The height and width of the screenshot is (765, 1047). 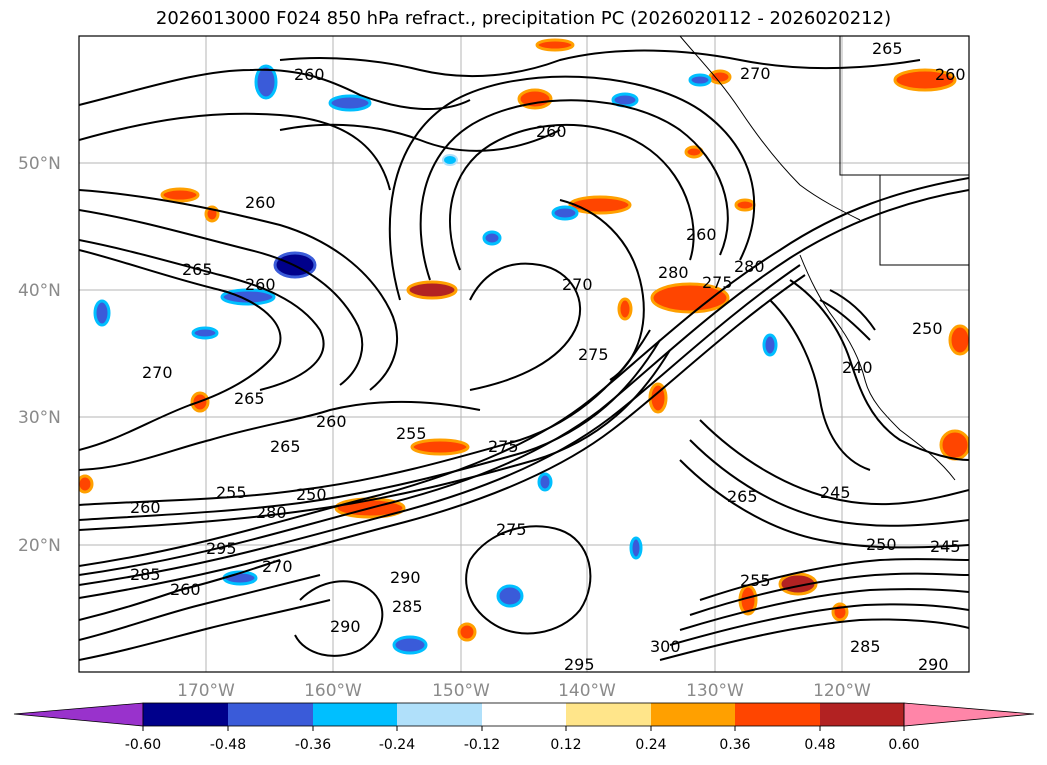 What do you see at coordinates (461, 691) in the screenshot?
I see `lon-label-150w: 150°W` at bounding box center [461, 691].